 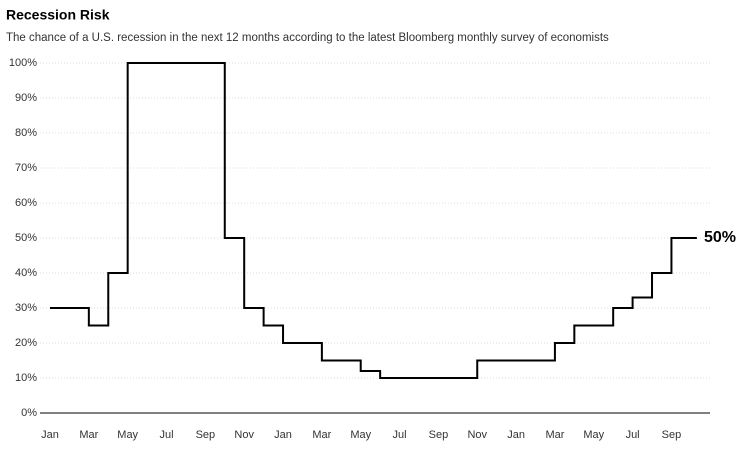 I want to click on y-tick-label: 70%, so click(x=26, y=168).